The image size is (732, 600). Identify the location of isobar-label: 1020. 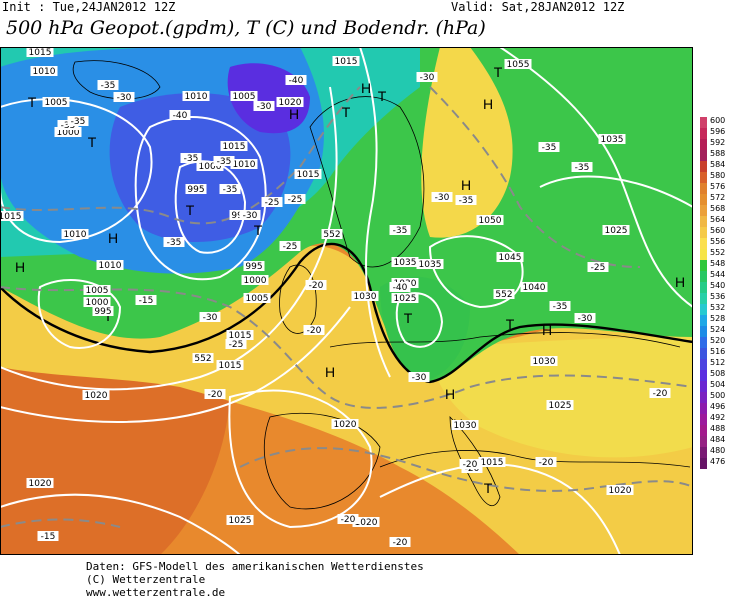
(96, 396).